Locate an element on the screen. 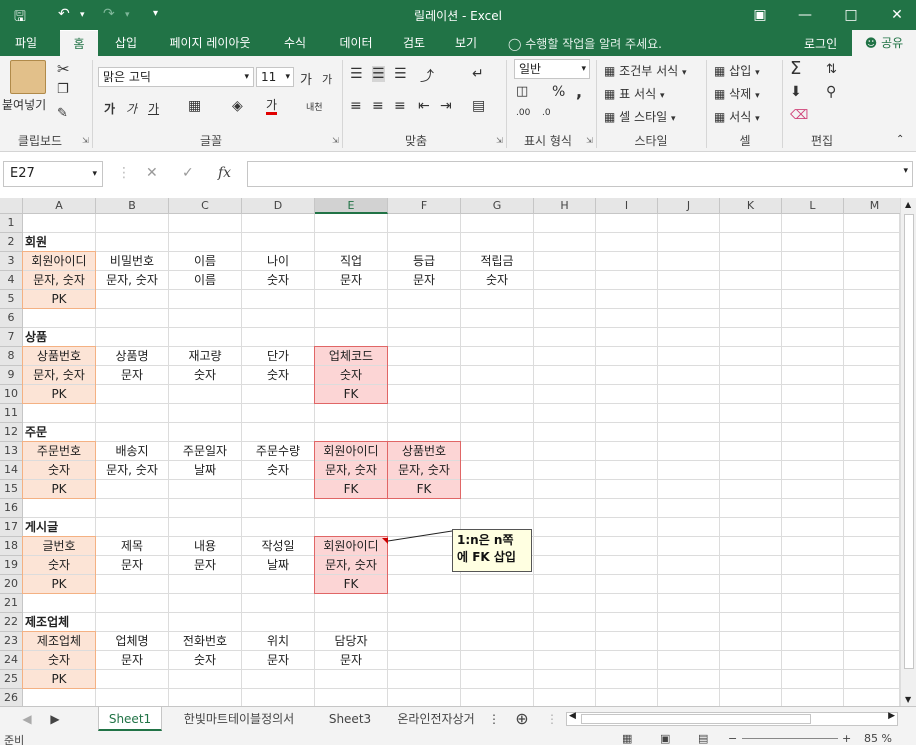 This screenshot has width=916, height=745. zoom-level: 85 % is located at coordinates (878, 738).